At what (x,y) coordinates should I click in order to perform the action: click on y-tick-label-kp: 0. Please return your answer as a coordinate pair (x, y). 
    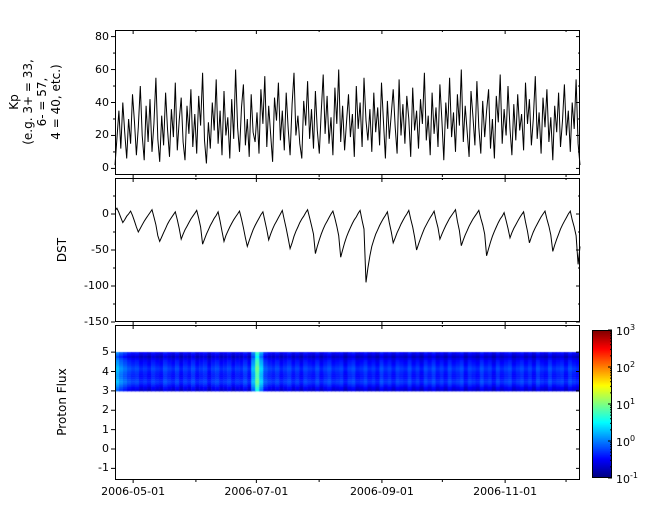
    Looking at the image, I should click on (105, 168).